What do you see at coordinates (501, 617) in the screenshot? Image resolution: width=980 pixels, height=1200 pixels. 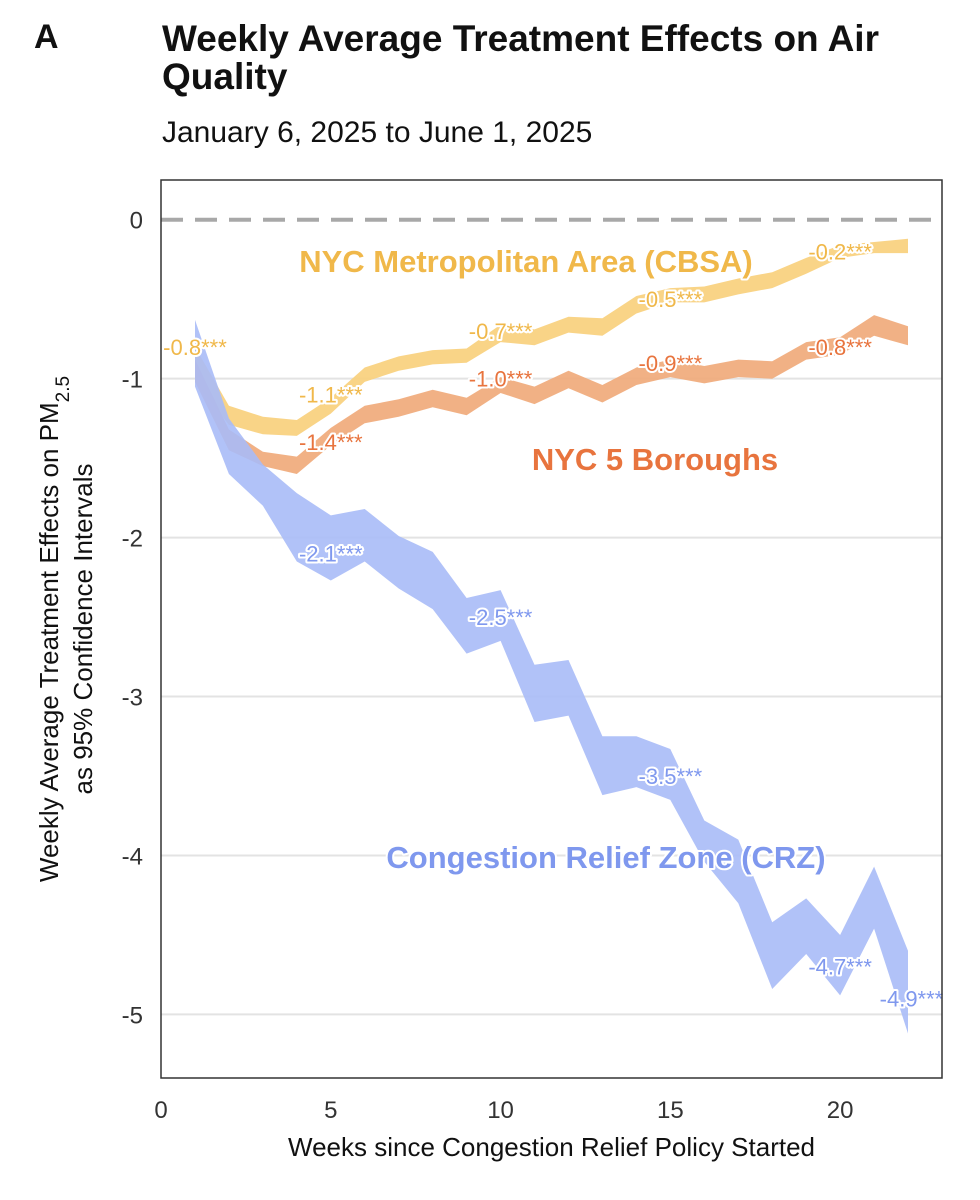 I see `data-label-crz: -2.5***` at bounding box center [501, 617].